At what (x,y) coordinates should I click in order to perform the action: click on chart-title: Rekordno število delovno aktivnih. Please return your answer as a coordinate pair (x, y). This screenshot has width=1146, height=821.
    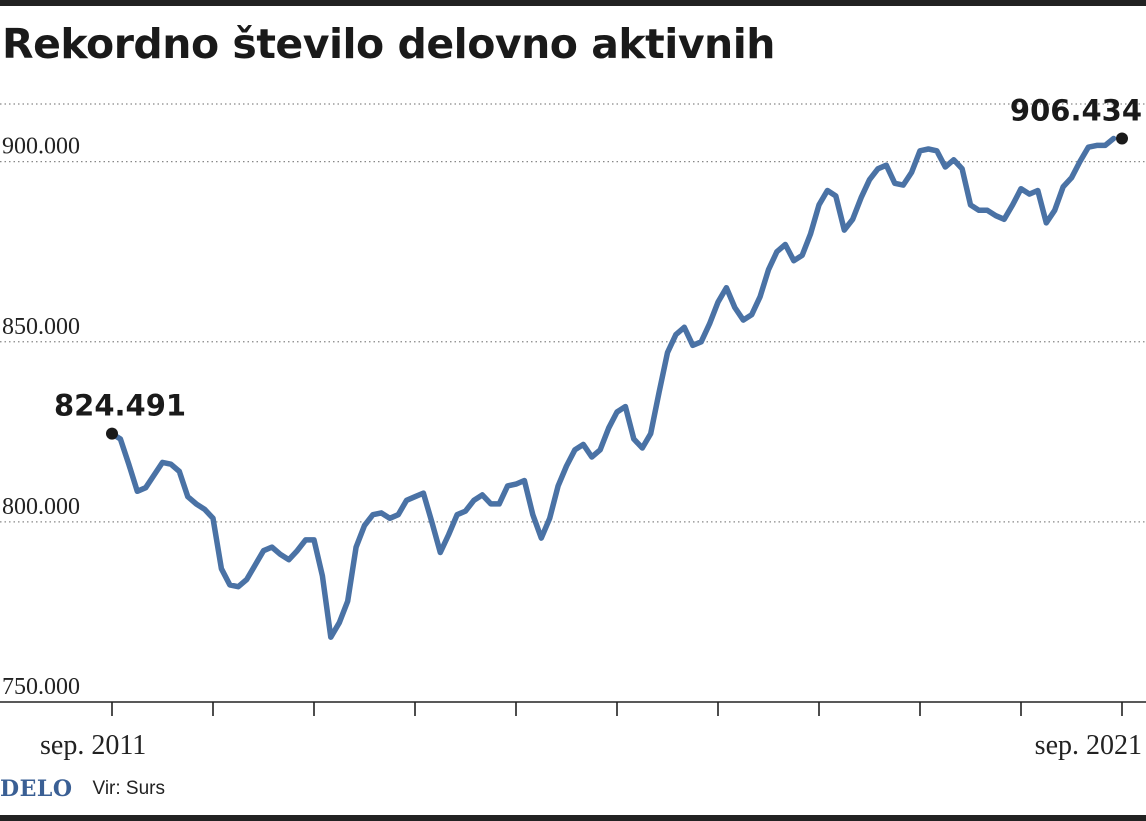
    Looking at the image, I should click on (388, 44).